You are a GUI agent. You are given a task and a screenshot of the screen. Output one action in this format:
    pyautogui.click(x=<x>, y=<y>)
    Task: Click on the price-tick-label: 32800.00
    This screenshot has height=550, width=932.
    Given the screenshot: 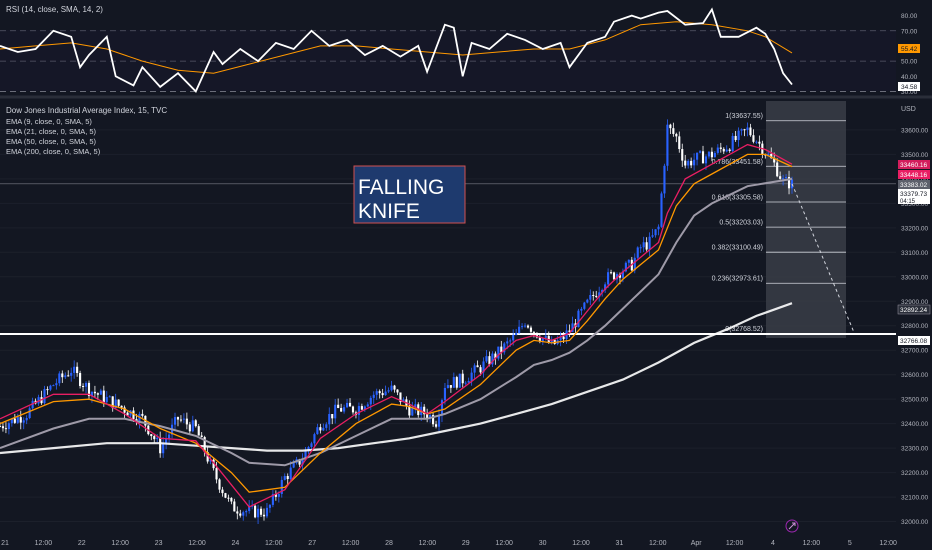 What is the action you would take?
    pyautogui.click(x=914, y=326)
    